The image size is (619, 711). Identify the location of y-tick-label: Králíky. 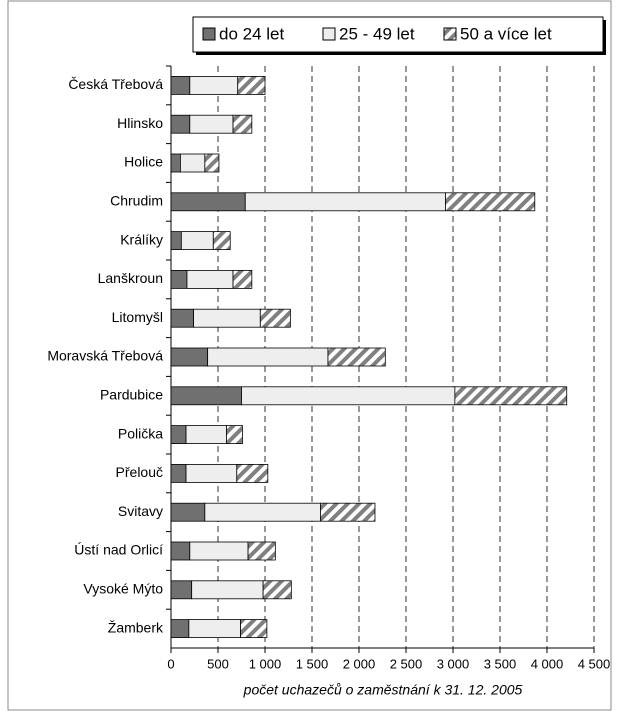
(141, 239).